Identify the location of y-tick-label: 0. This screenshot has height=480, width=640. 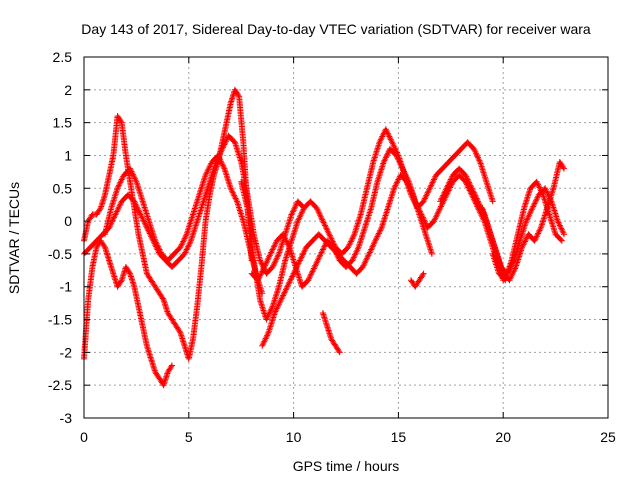
(68, 221).